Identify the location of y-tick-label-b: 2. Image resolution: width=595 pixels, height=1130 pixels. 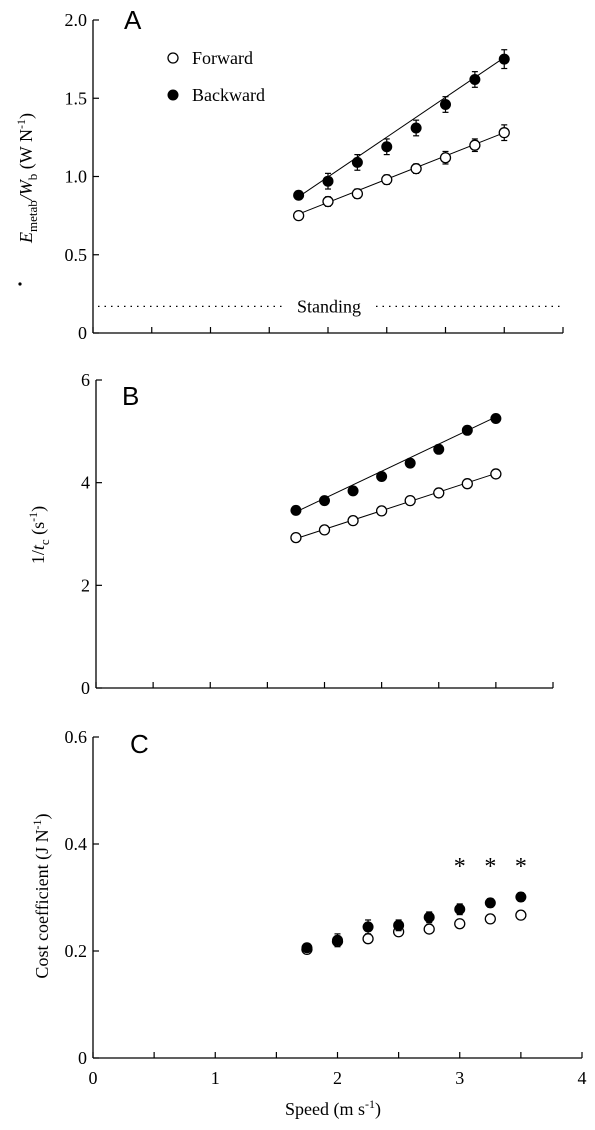
(85, 585).